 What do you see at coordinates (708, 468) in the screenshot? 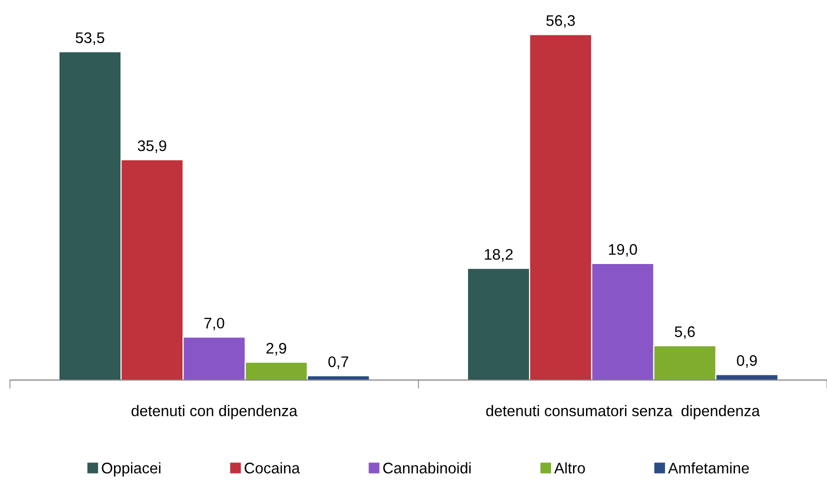
I see `legend-label: Amfetamine` at bounding box center [708, 468].